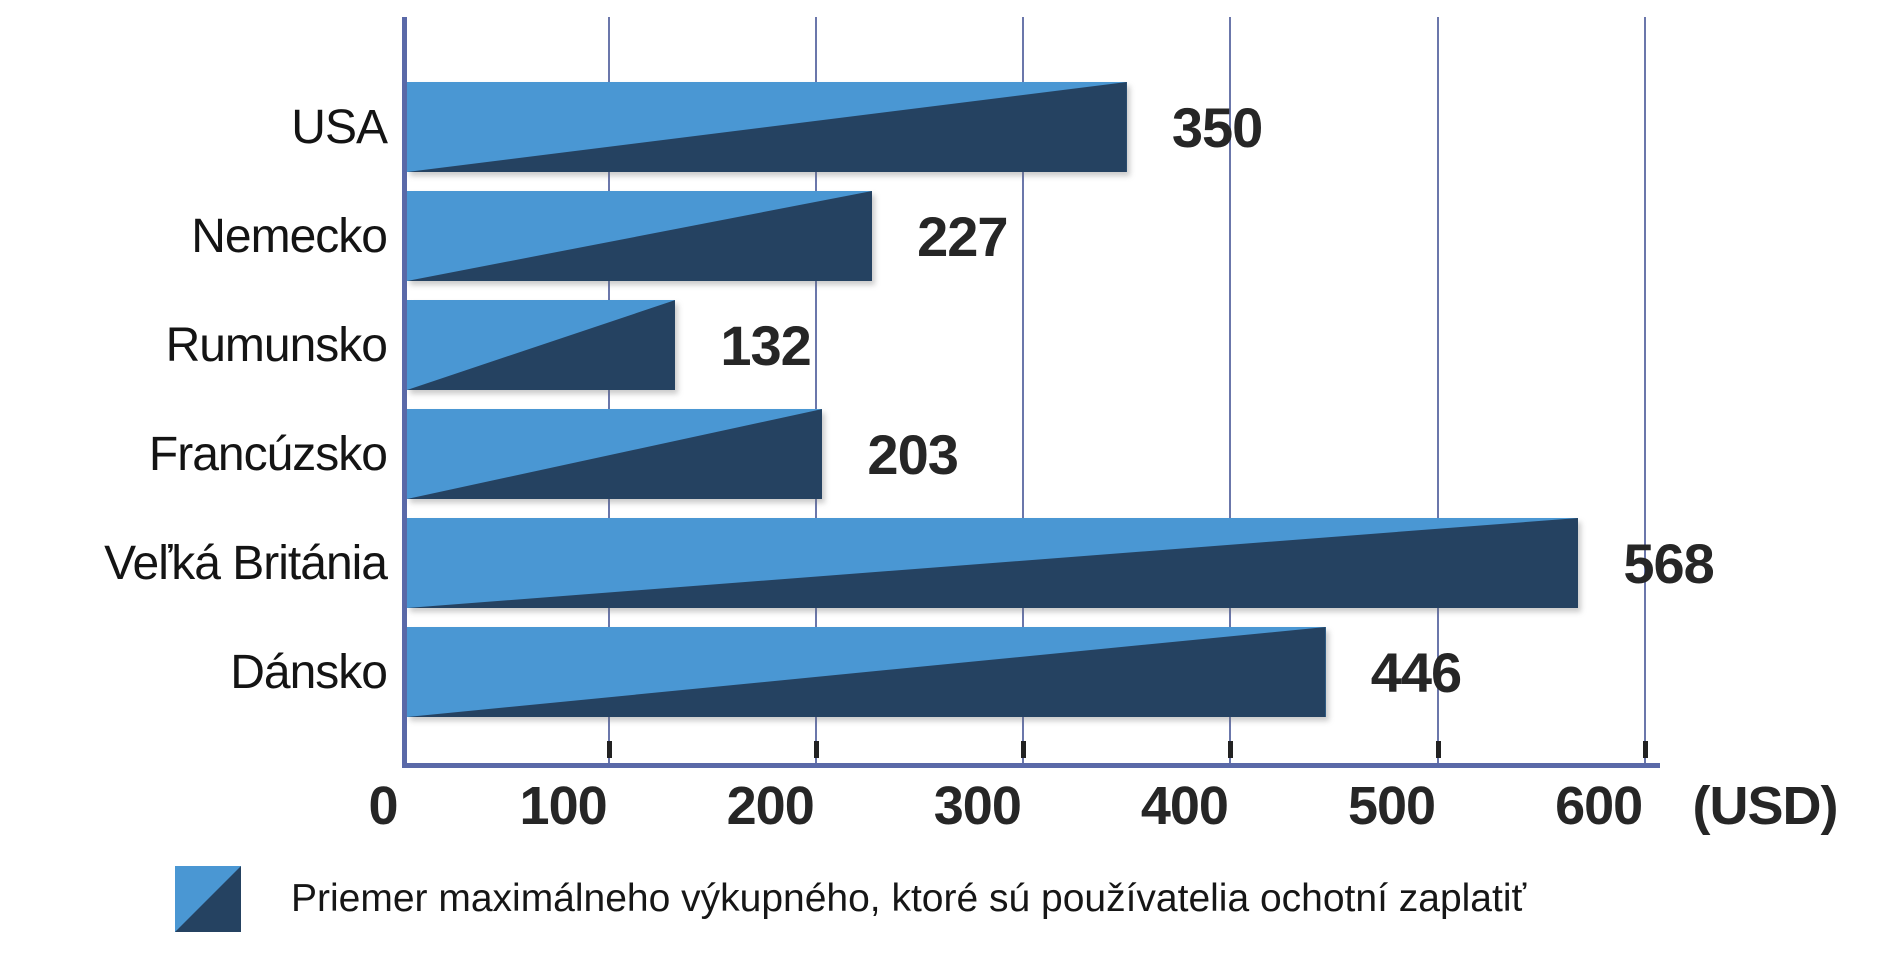  I want to click on x-tick-label-400: 400, so click(1184, 806).